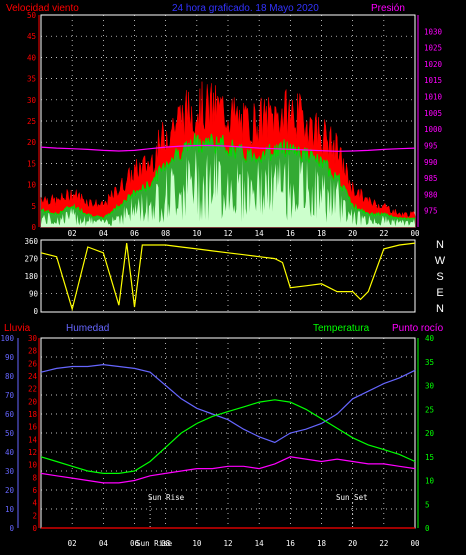 The width and height of the screenshot is (466, 555). I want to click on direction-series, so click(228, 277).